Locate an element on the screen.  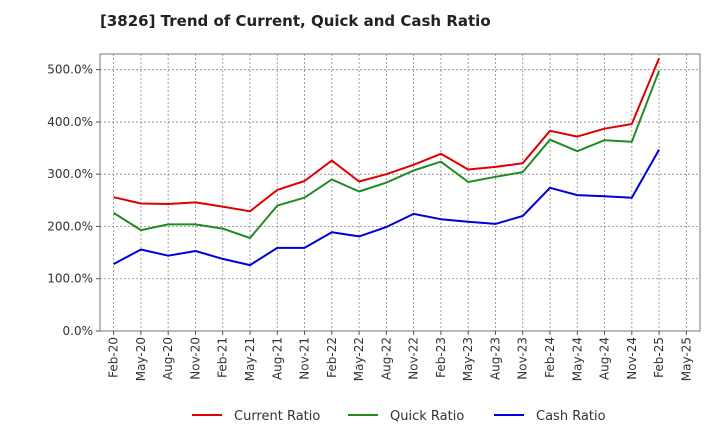
x-tick-label: Feb-25 is located at coordinates (659, 357).